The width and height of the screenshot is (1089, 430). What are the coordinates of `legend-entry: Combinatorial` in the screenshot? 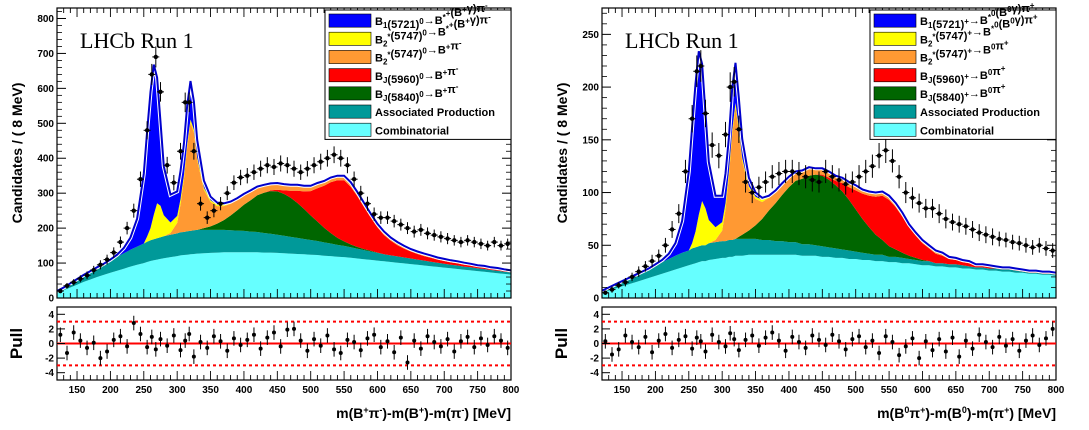 It's located at (388, 129).